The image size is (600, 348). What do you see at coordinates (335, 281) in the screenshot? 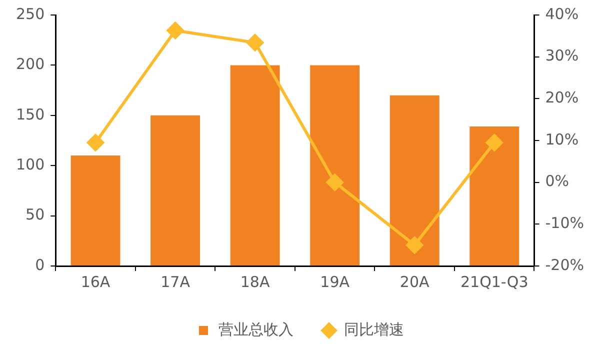
I see `x-tick-label: 19A` at bounding box center [335, 281].